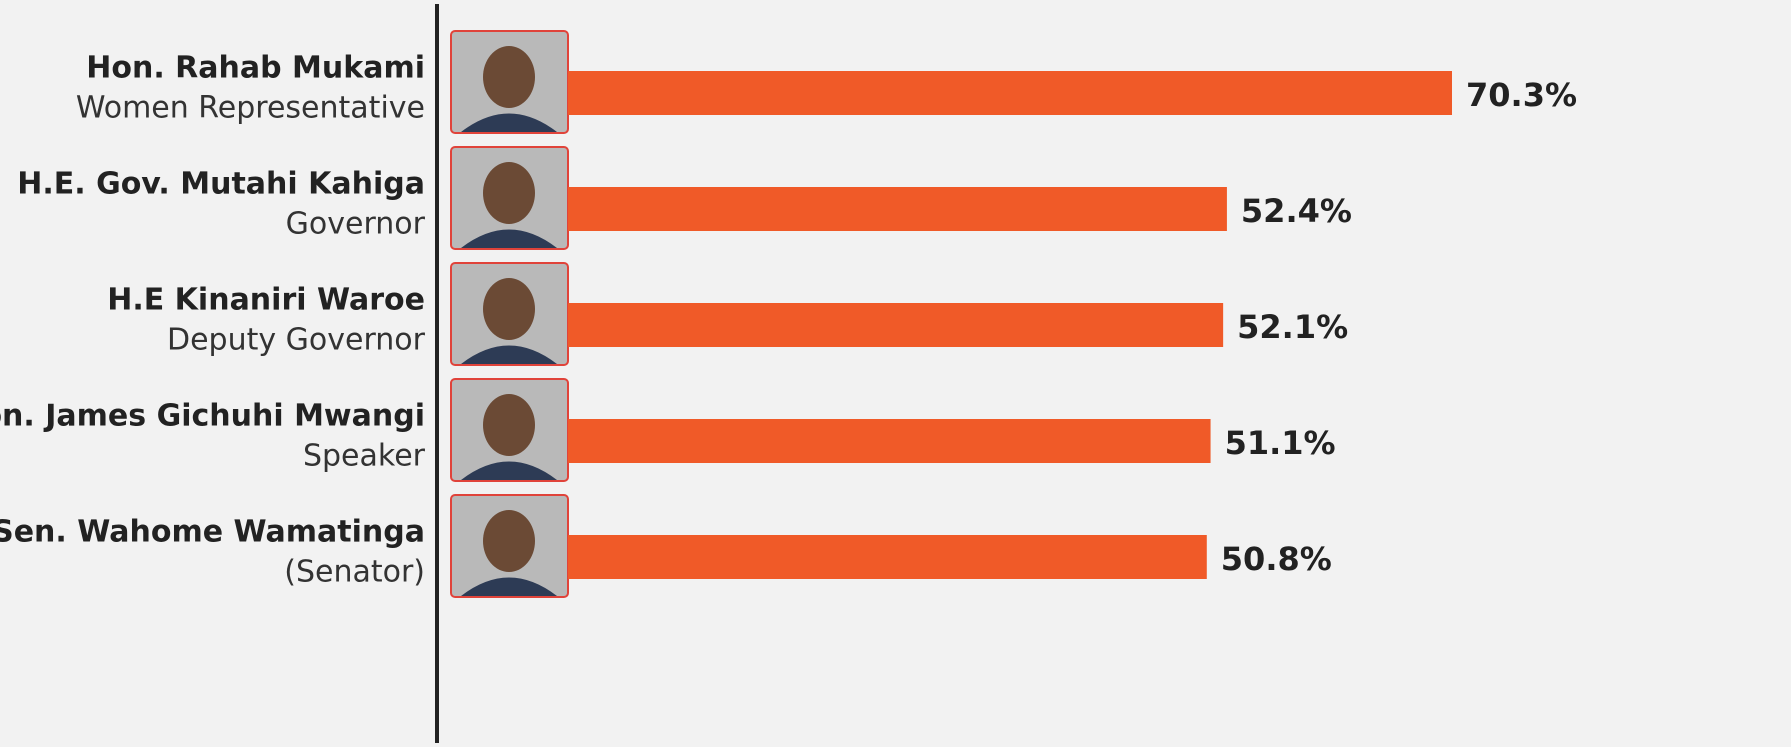 This screenshot has width=1791, height=747. I want to click on role-label: Women Representative, so click(250, 108).